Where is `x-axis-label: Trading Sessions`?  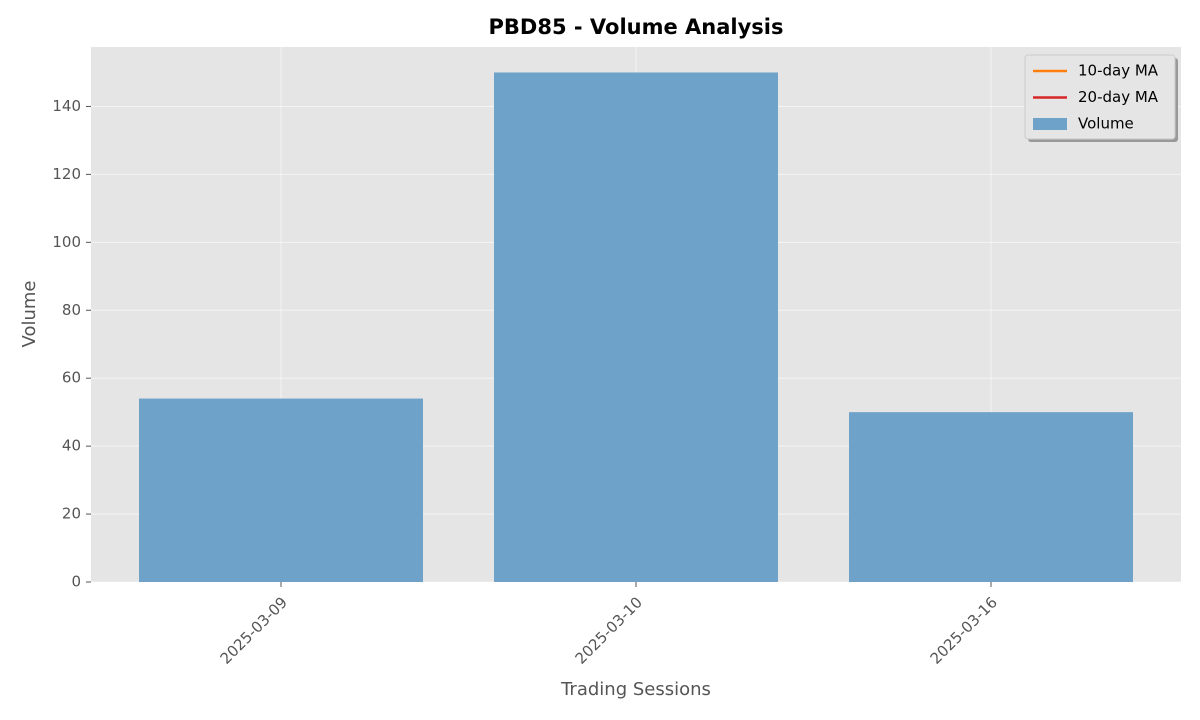 x-axis-label: Trading Sessions is located at coordinates (635, 689).